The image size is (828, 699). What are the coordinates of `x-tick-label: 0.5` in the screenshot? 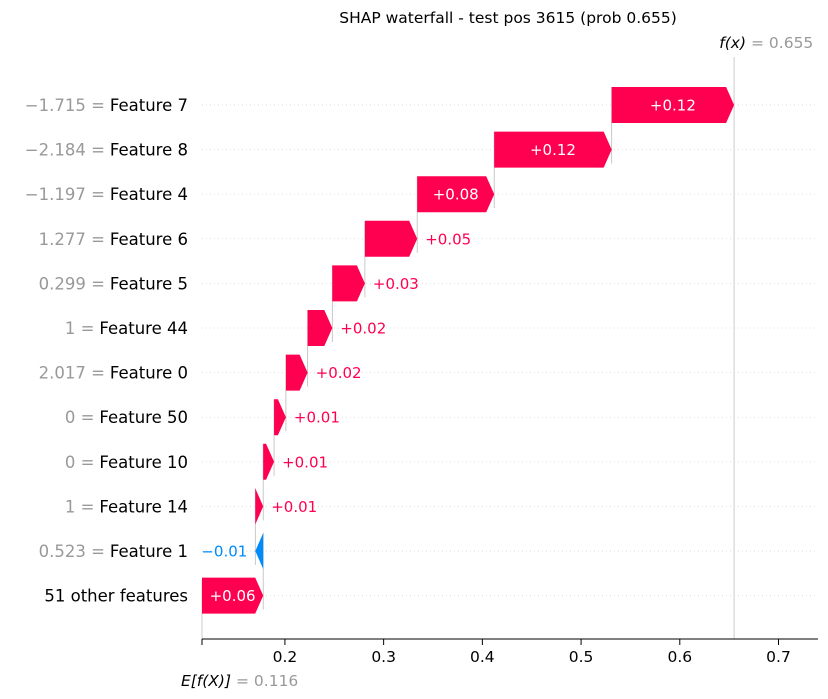 It's located at (581, 657).